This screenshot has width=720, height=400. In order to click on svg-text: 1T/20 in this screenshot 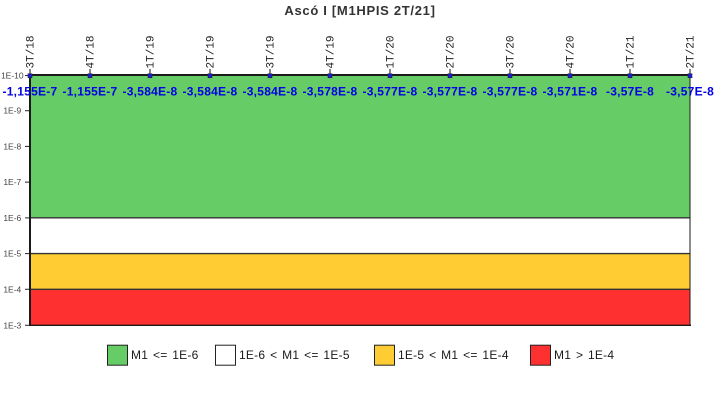, I will do `click(392, 51)`.